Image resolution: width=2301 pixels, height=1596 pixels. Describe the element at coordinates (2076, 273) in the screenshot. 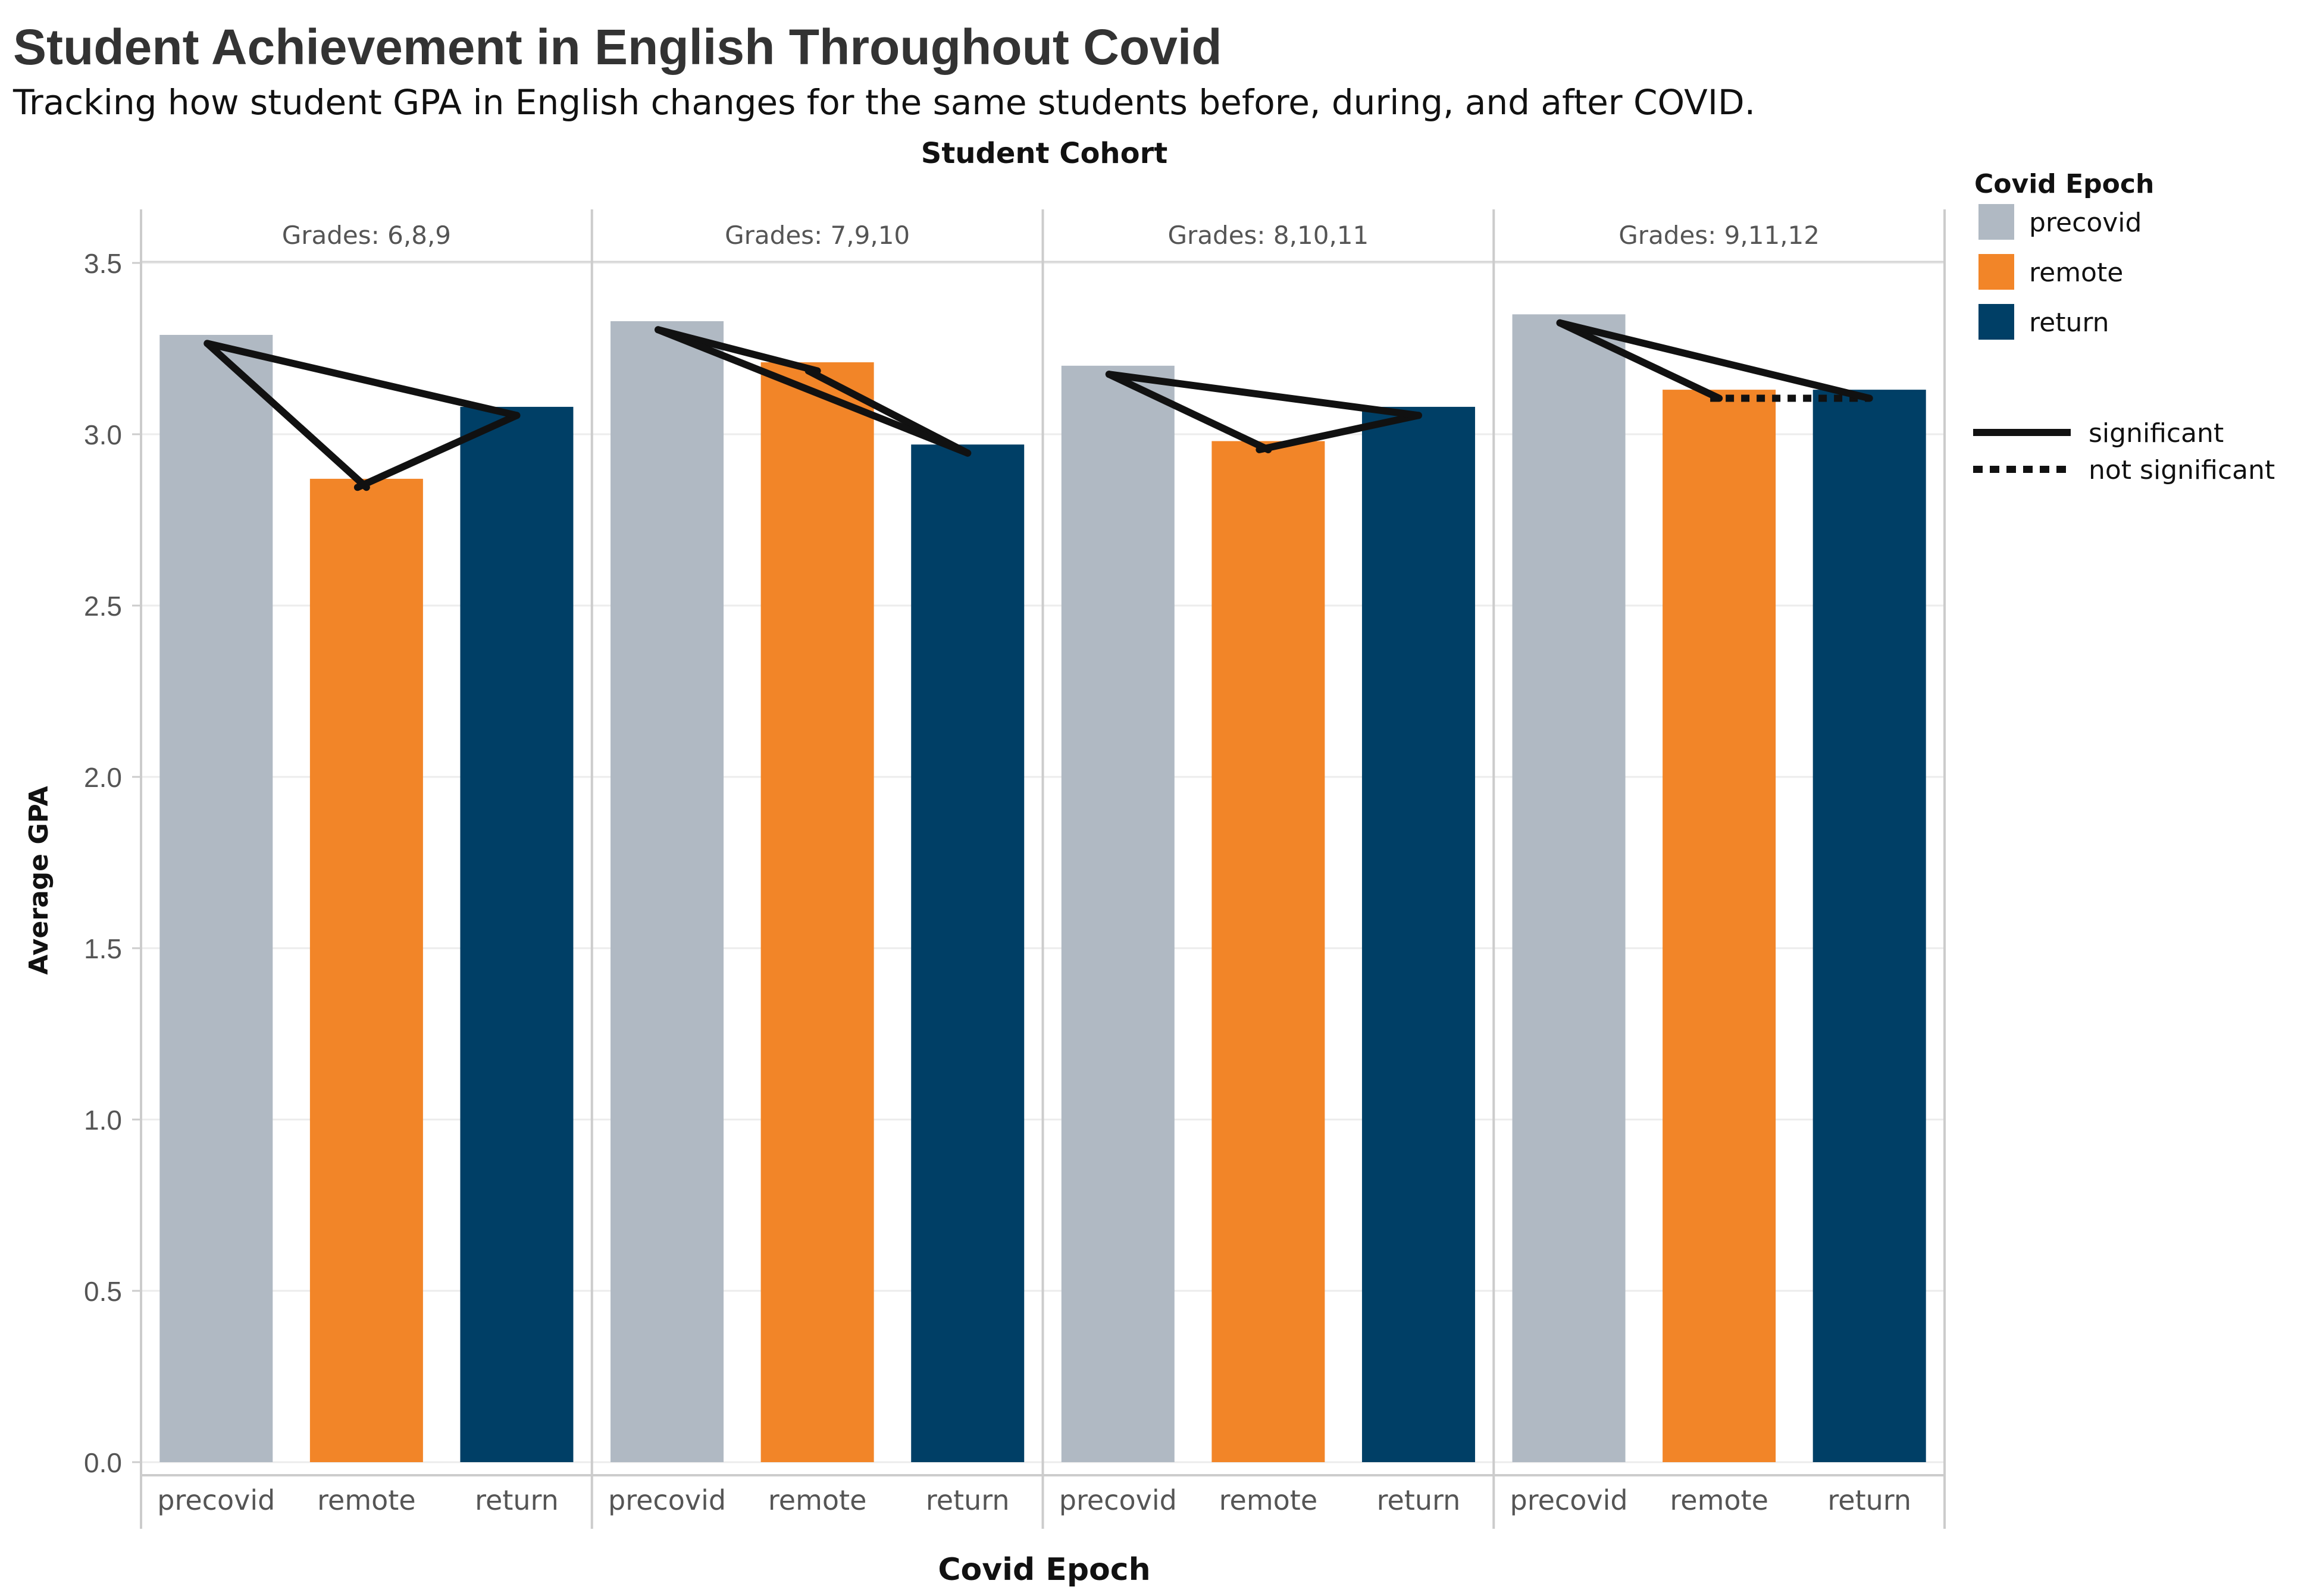

I see `legend-label: remote` at that location.